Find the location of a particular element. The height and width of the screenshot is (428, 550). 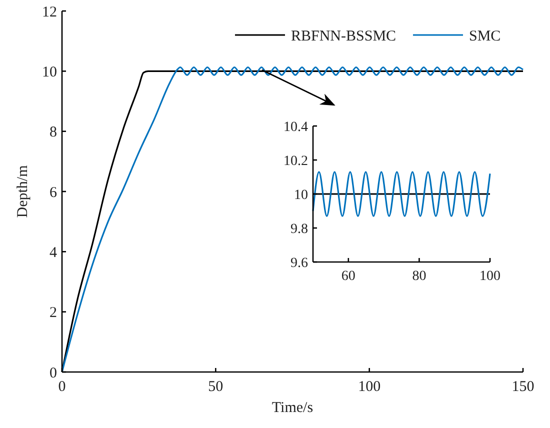

y-tick-label: 6 is located at coordinates (54, 192).